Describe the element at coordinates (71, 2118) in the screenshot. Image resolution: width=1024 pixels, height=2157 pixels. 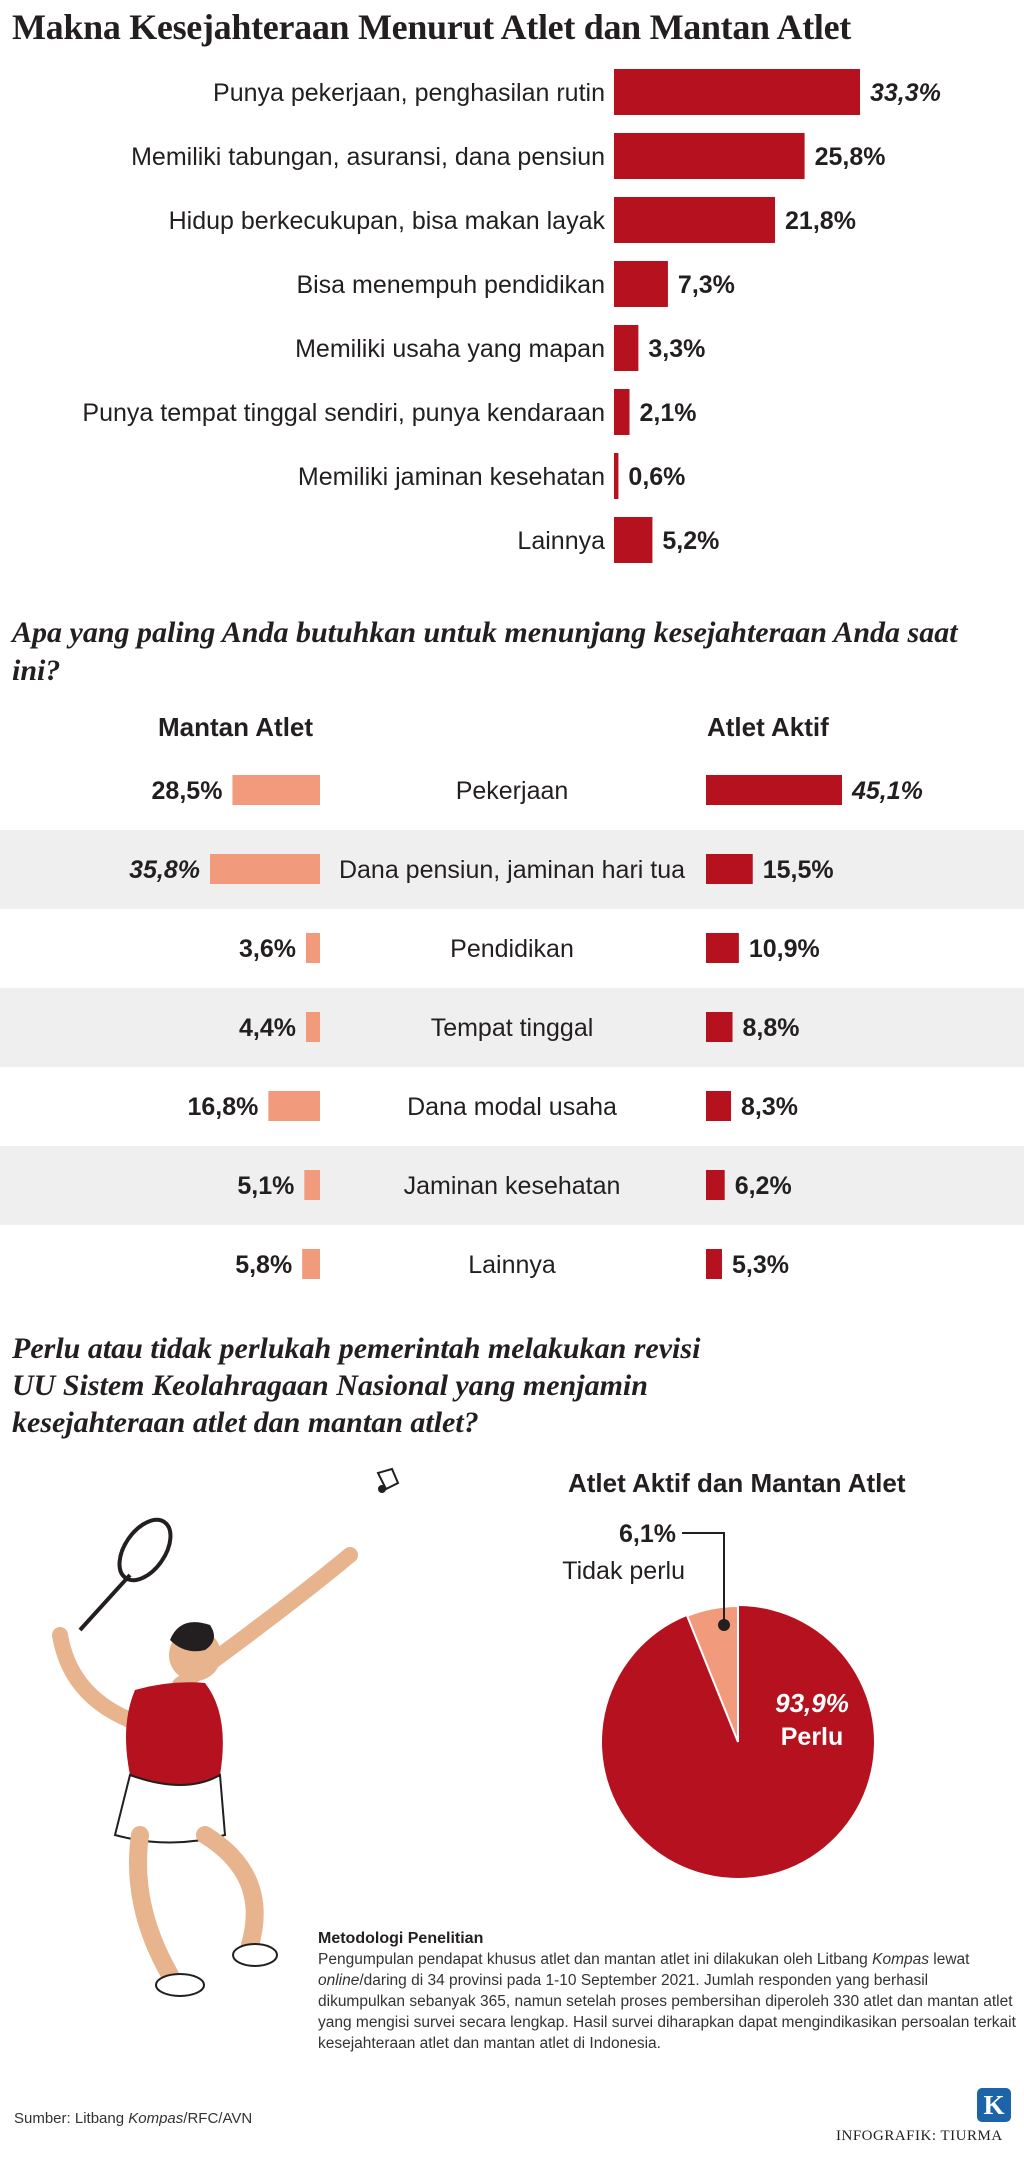
I see `source-prefix: Sumber: Litbang` at that location.